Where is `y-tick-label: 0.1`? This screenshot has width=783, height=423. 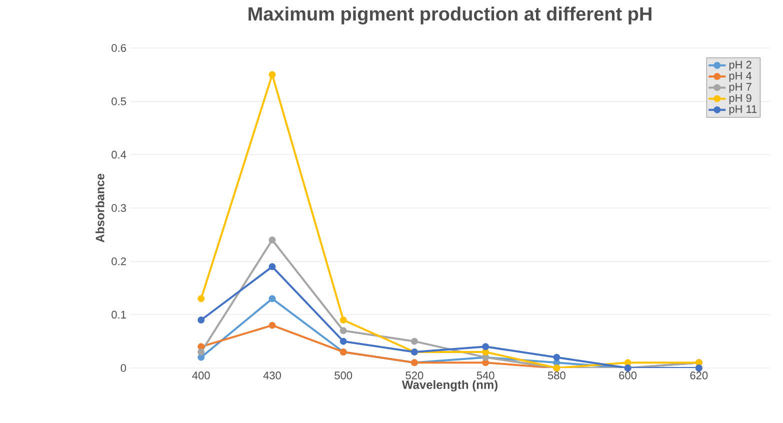
y-tick-label: 0.1 is located at coordinates (119, 314).